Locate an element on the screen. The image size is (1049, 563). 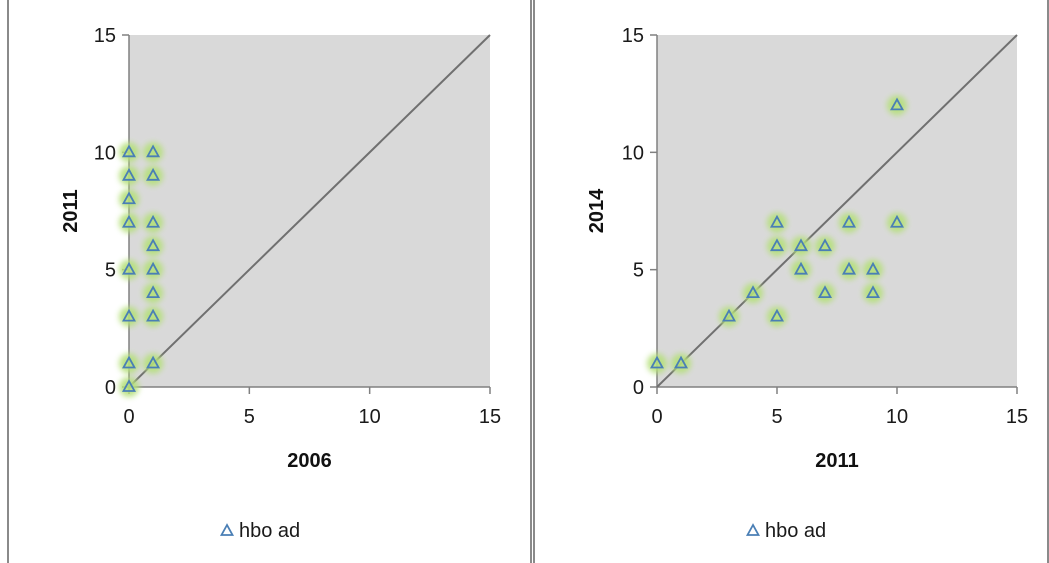
y-axis-title: 2011 is located at coordinates (71, 210).